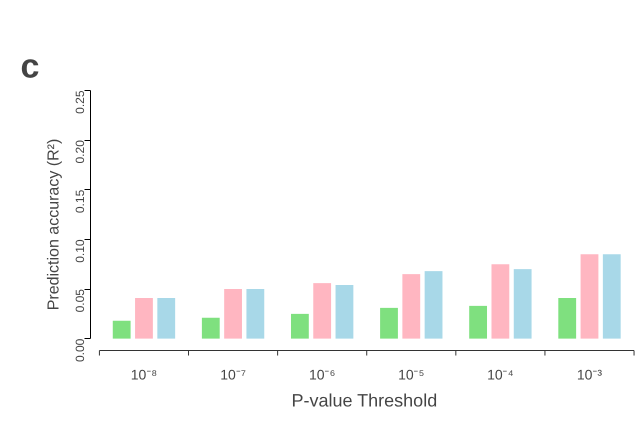 The width and height of the screenshot is (643, 428). What do you see at coordinates (233, 374) in the screenshot?
I see `x-tick-label: 10⁻⁷` at bounding box center [233, 374].